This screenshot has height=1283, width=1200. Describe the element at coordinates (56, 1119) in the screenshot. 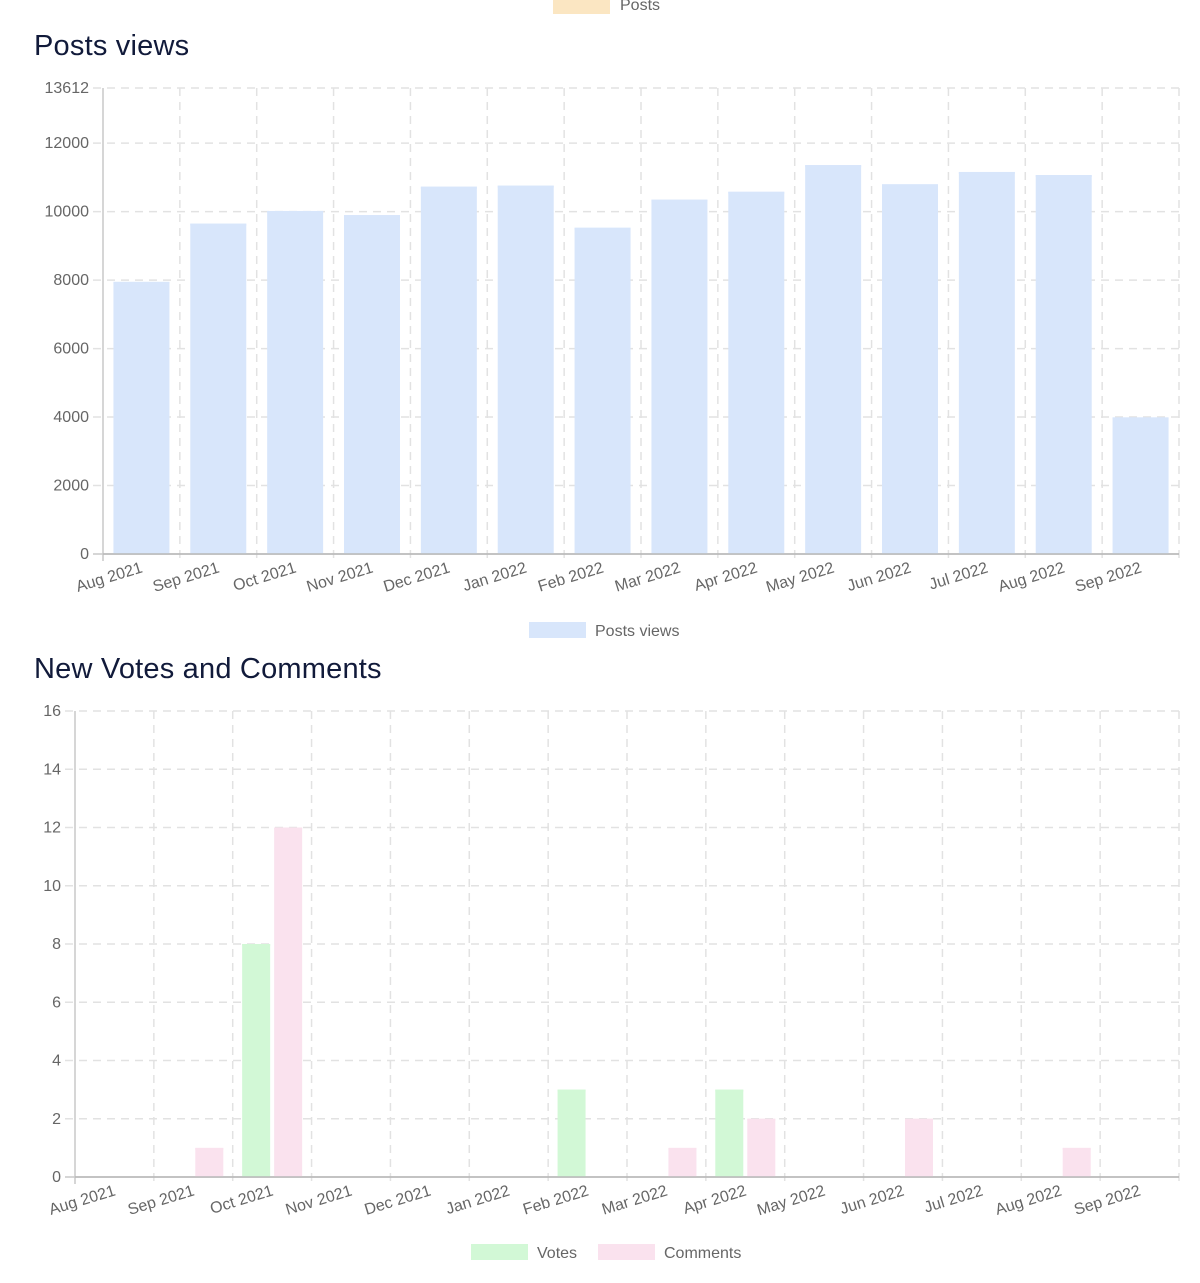

I see `y-tick-label: 2` at that location.